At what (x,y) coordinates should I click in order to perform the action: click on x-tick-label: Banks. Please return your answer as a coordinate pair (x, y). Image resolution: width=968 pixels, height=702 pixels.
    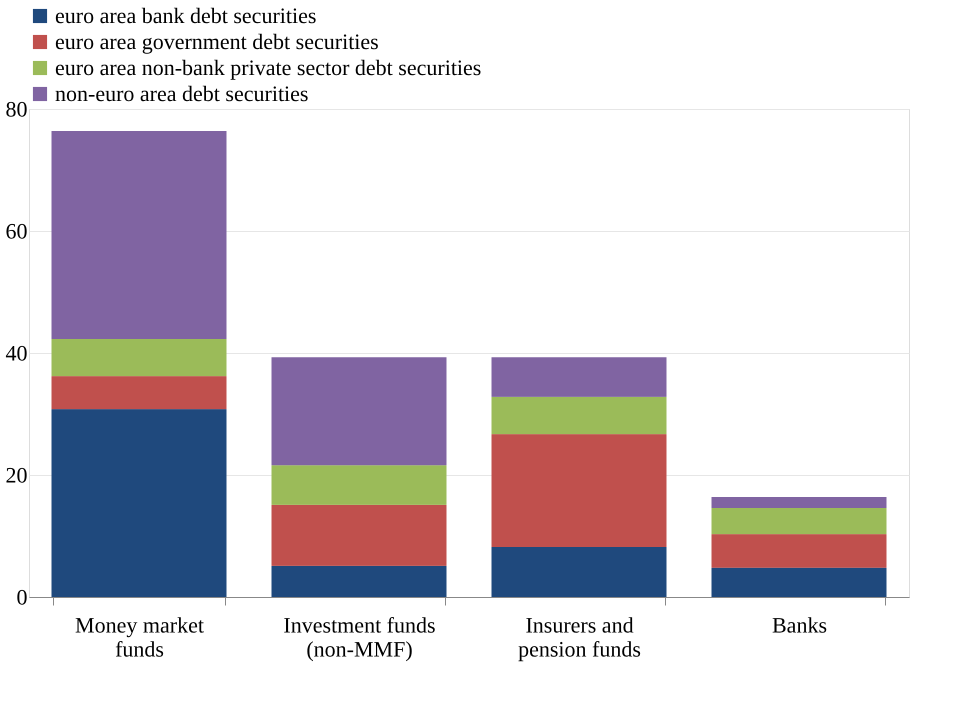
    Looking at the image, I should click on (799, 625).